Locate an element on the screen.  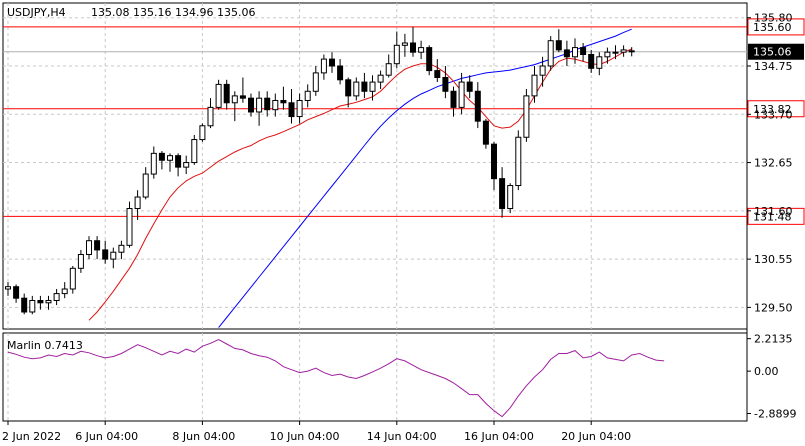
price-tick-label: 135.80 is located at coordinates (773, 18).